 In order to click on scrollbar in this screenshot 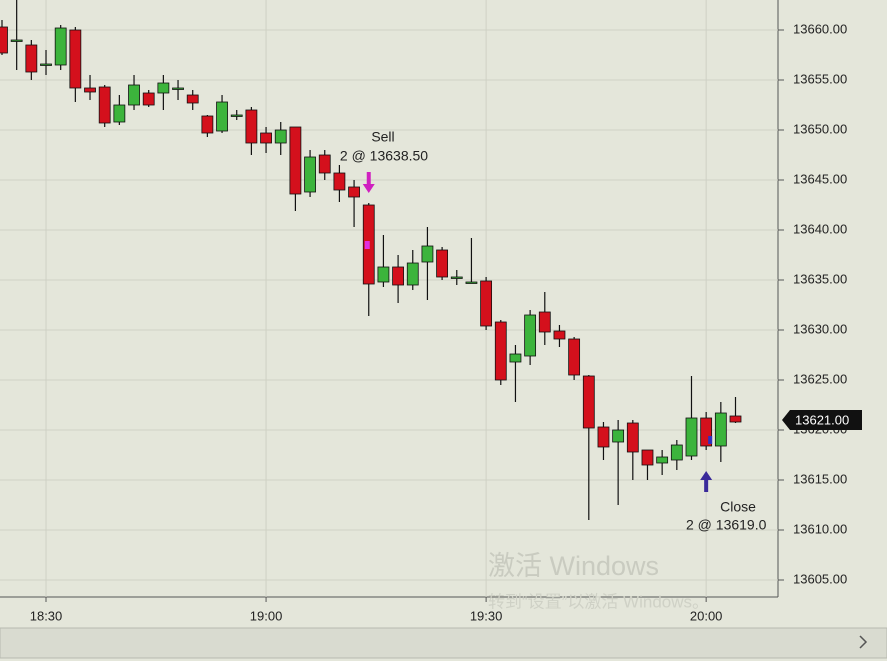, I will do `click(443, 643)`.